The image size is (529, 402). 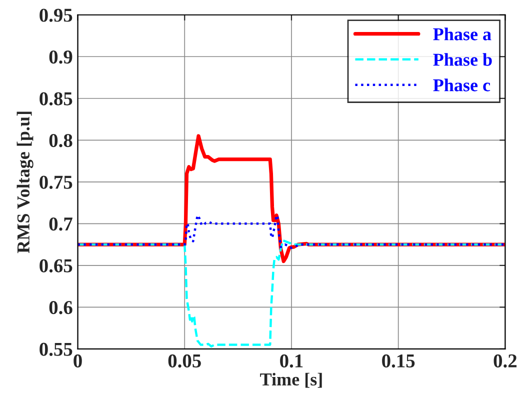 What do you see at coordinates (56, 265) in the screenshot?
I see `y-tick-label: 0.65` at bounding box center [56, 265].